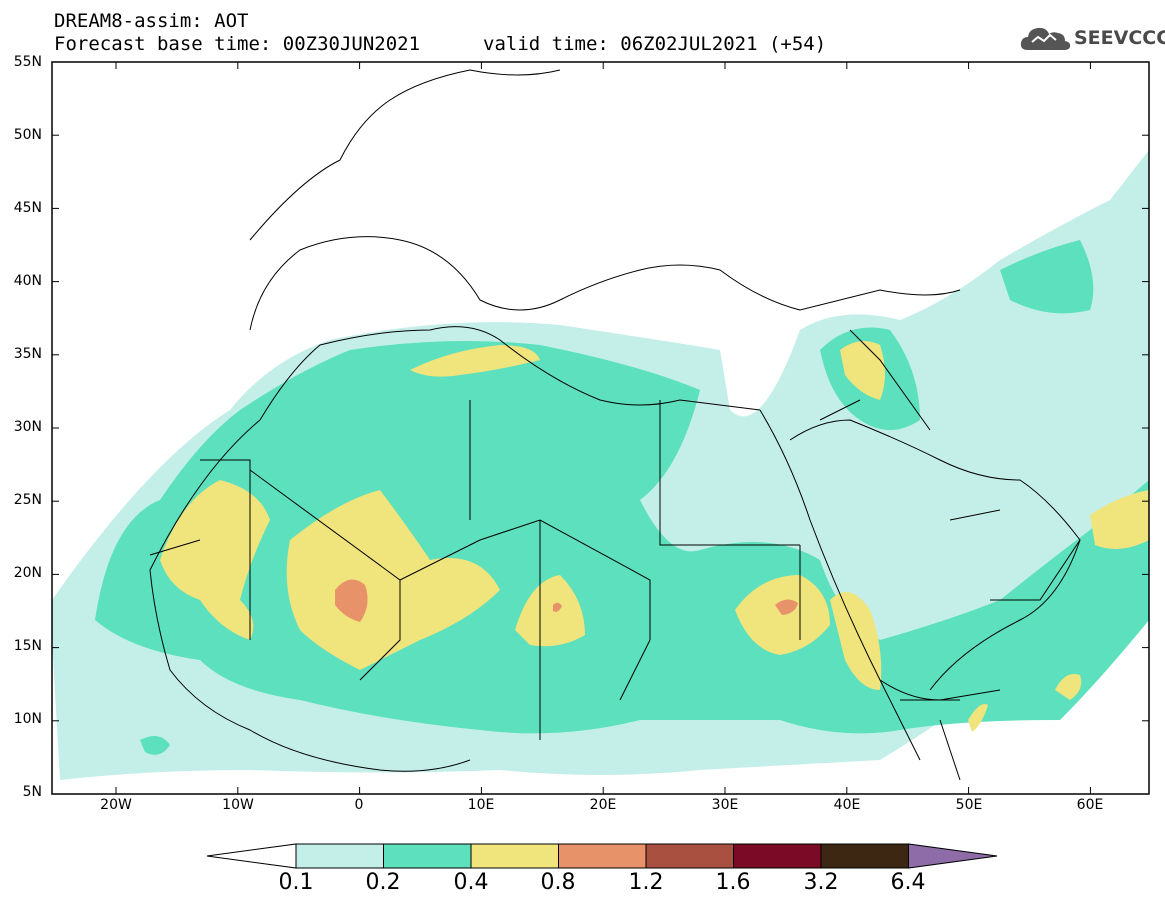 Image resolution: width=1165 pixels, height=905 pixels. I want to click on coast-arabia, so click(935, 555).